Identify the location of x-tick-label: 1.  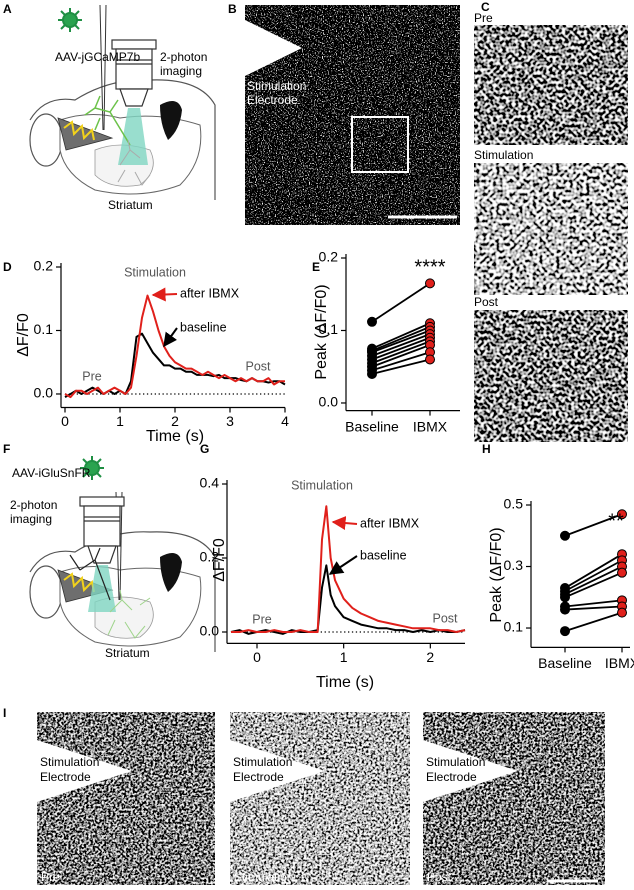
(120, 421).